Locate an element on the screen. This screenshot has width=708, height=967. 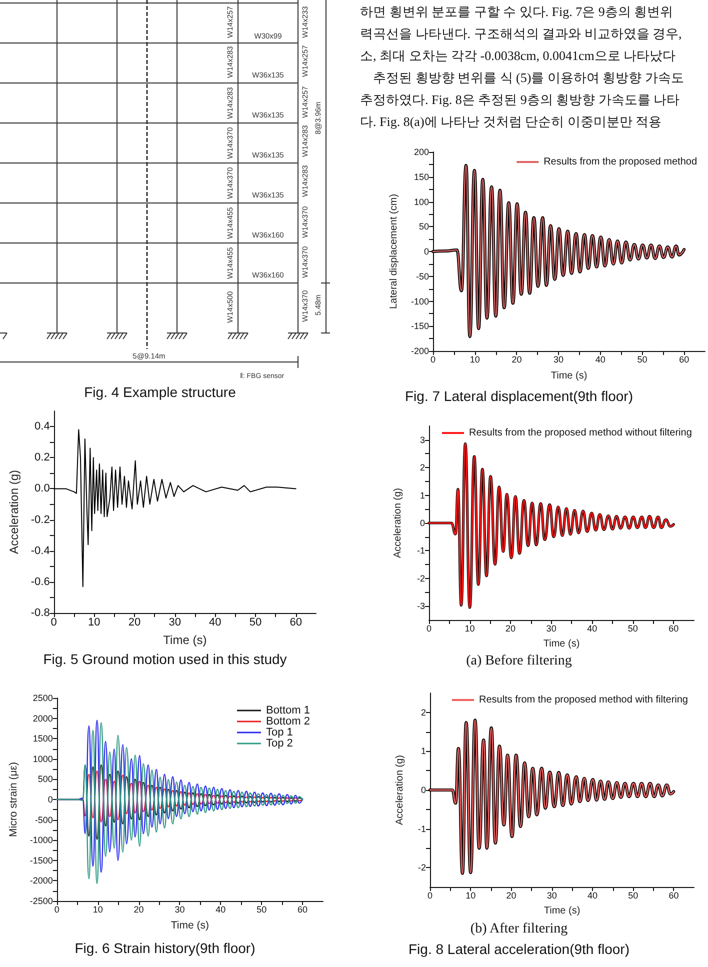
text: (b) After filtering is located at coordinates (519, 929).